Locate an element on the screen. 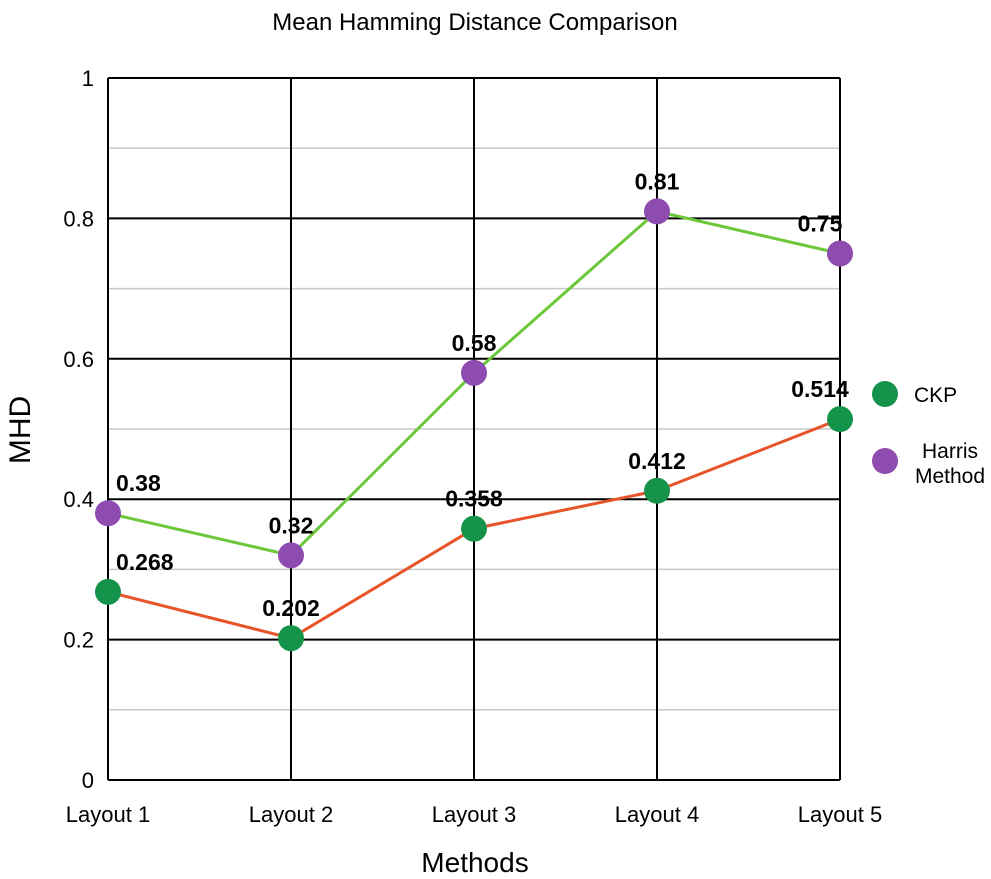 The image size is (991, 879). y-tick-label: 0 is located at coordinates (88, 780).